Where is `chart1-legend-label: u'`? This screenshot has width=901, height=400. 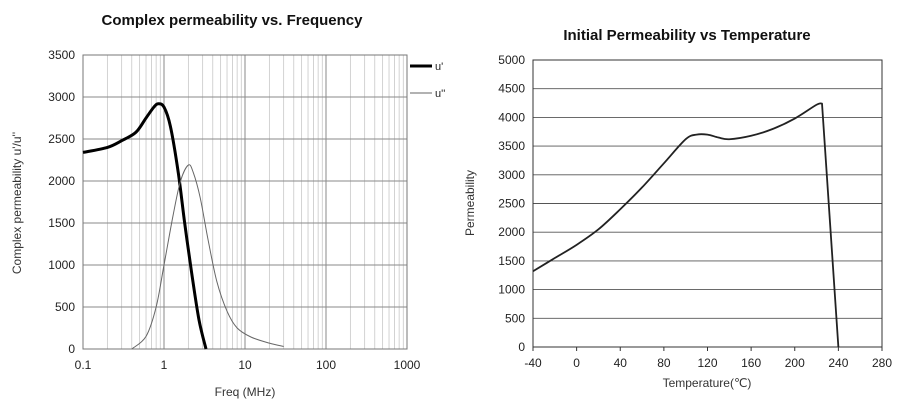 chart1-legend-label: u' is located at coordinates (439, 67).